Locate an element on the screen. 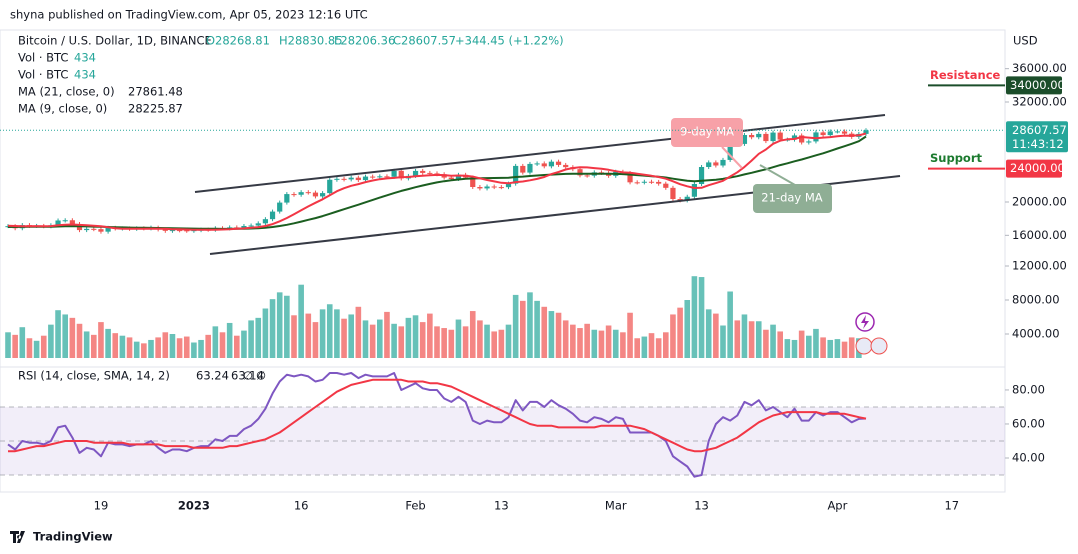 Image resolution: width=1078 pixels, height=554 pixels. price-label: 28607.57 is located at coordinates (1039, 130).